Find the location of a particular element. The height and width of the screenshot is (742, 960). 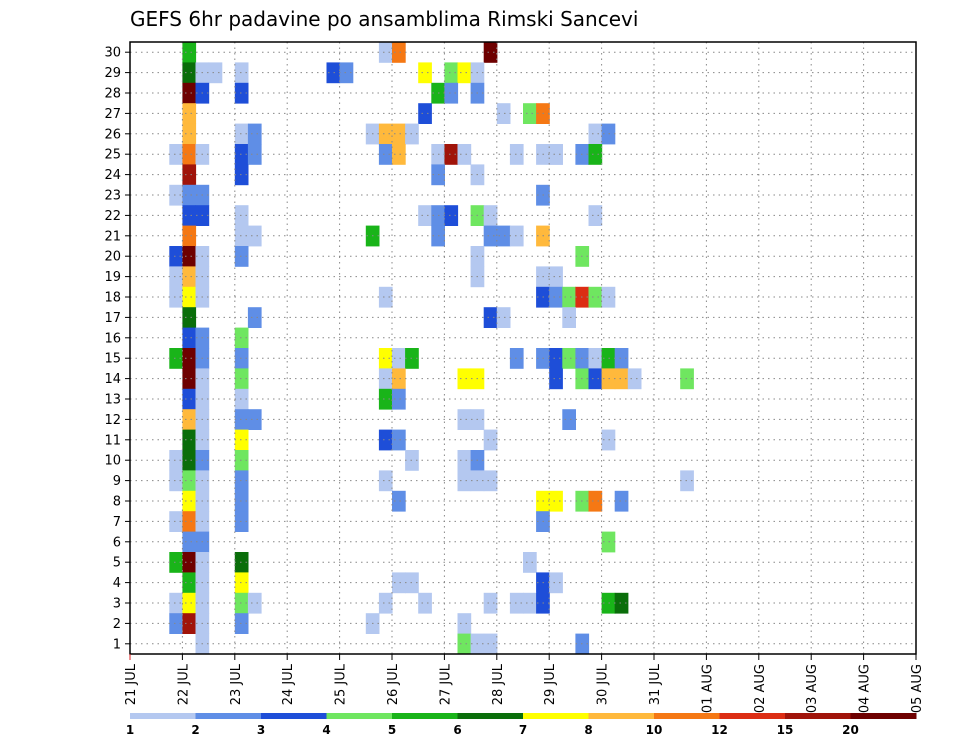

x-tick-label: 31 JUL is located at coordinates (655, 684).